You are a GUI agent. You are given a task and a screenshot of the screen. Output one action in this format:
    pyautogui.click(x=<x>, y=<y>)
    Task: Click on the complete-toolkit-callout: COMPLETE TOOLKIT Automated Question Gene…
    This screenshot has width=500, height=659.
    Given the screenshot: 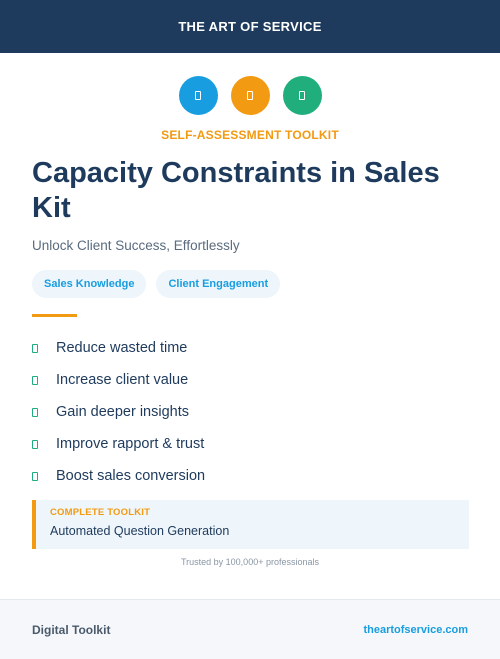 What is the action you would take?
    pyautogui.click(x=250, y=524)
    